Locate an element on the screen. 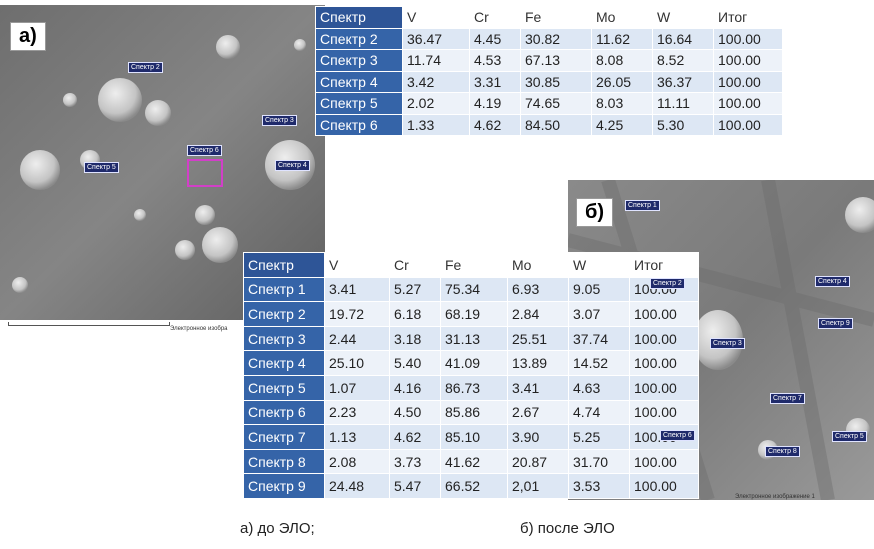 This screenshot has height=549, width=874. data-row: Спектр 6 1.33 4.62 84.50 4.25 5.30 100.00 is located at coordinates (549, 124).